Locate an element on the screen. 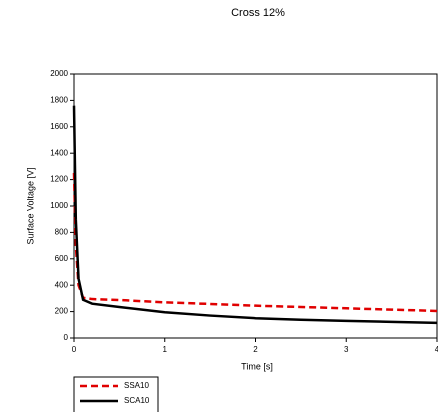 This screenshot has width=438, height=412. y-tick-label: 1800 is located at coordinates (59, 100).